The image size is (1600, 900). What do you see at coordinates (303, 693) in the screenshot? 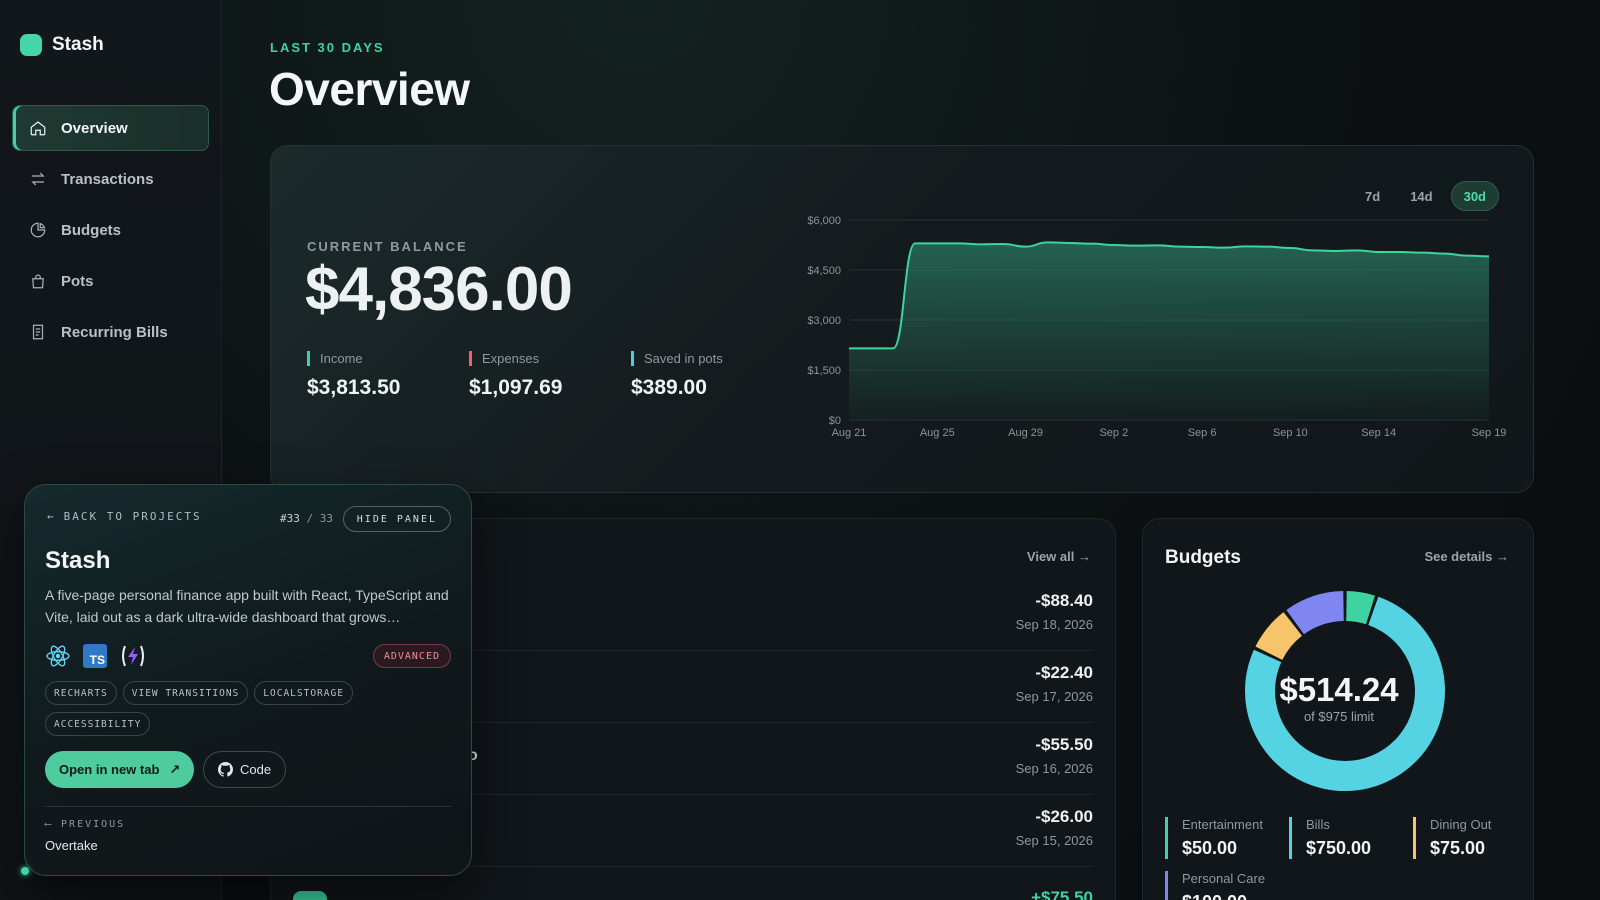
I see `tag-chip: LOCALSTORAGE` at bounding box center [303, 693].